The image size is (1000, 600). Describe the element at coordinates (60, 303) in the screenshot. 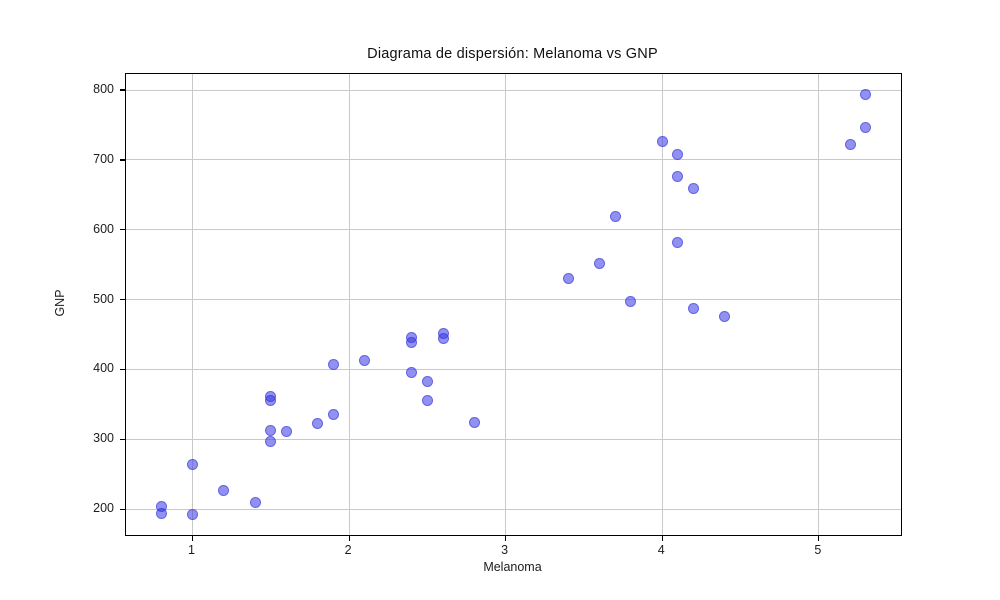

I see `y-axis-label: GNP` at that location.